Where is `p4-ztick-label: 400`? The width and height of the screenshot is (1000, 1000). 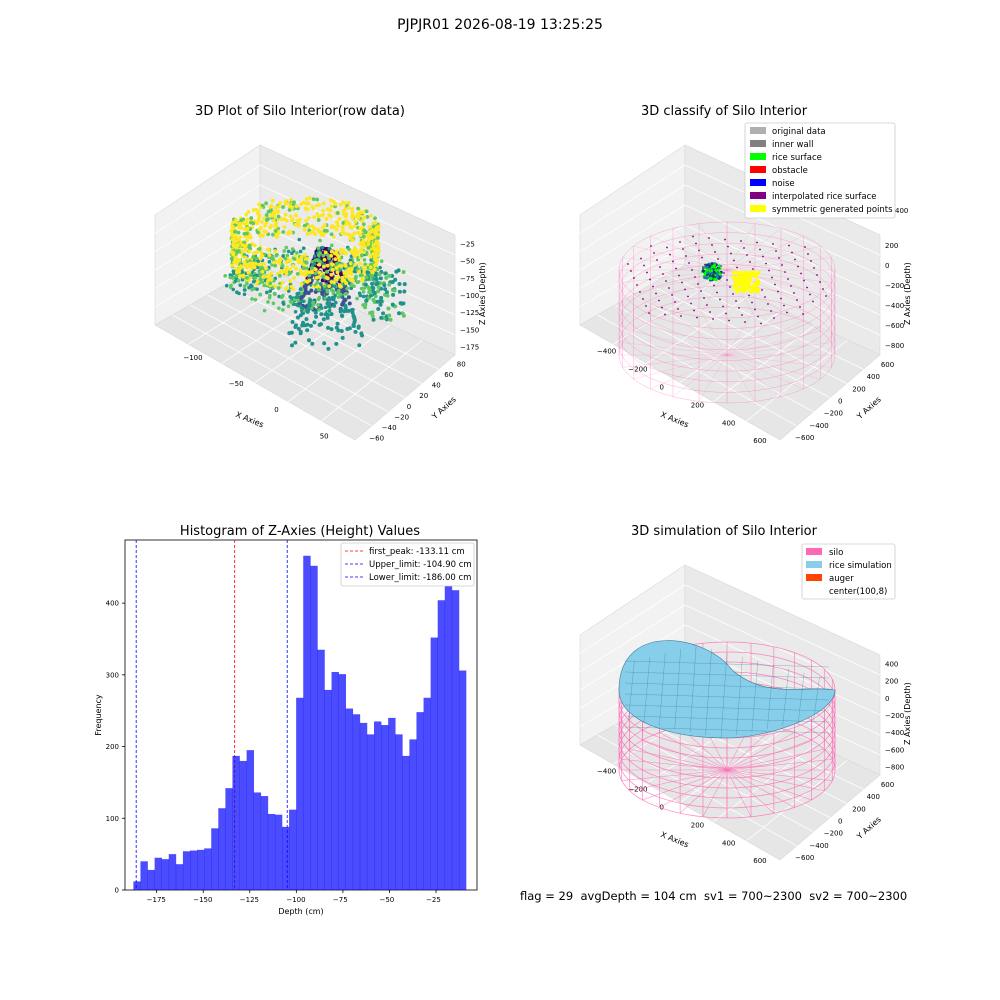 p4-ztick-label: 400 is located at coordinates (891, 665).